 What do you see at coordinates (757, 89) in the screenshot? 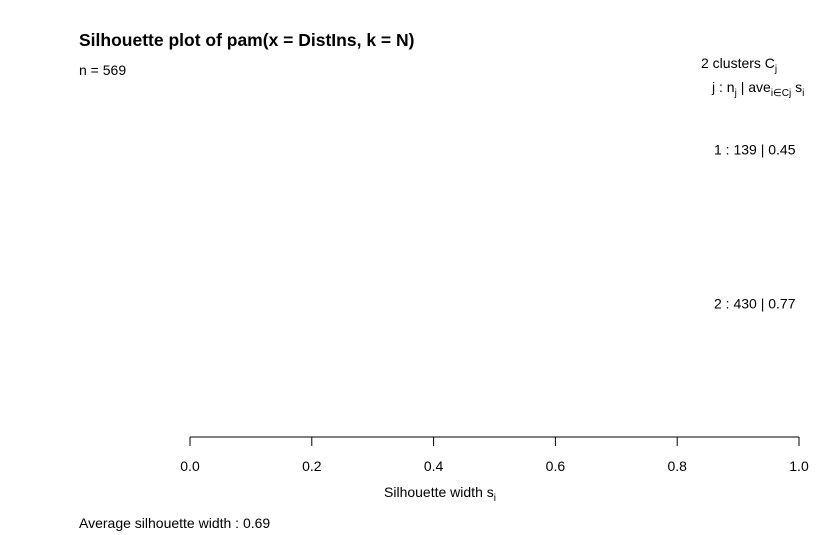
I see `cluster-column-header: j : nj | avei∈Cj si` at bounding box center [757, 89].